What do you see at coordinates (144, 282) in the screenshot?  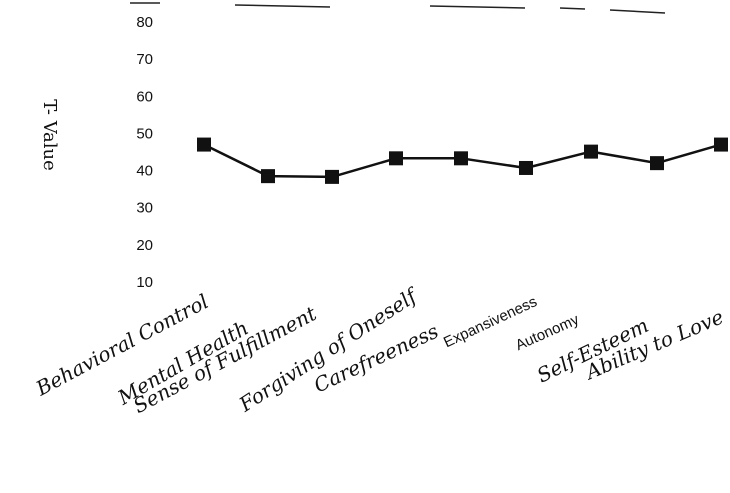 I see `y-tick-label: 10` at bounding box center [144, 282].